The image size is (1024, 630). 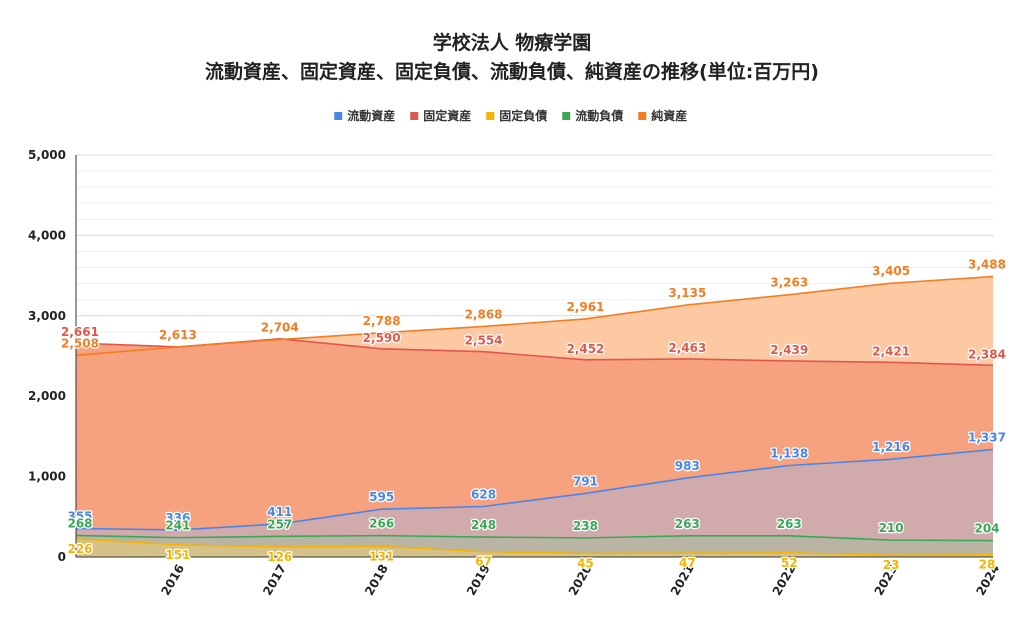 What do you see at coordinates (891, 447) in the screenshot?
I see `data-label: 1,216` at bounding box center [891, 447].